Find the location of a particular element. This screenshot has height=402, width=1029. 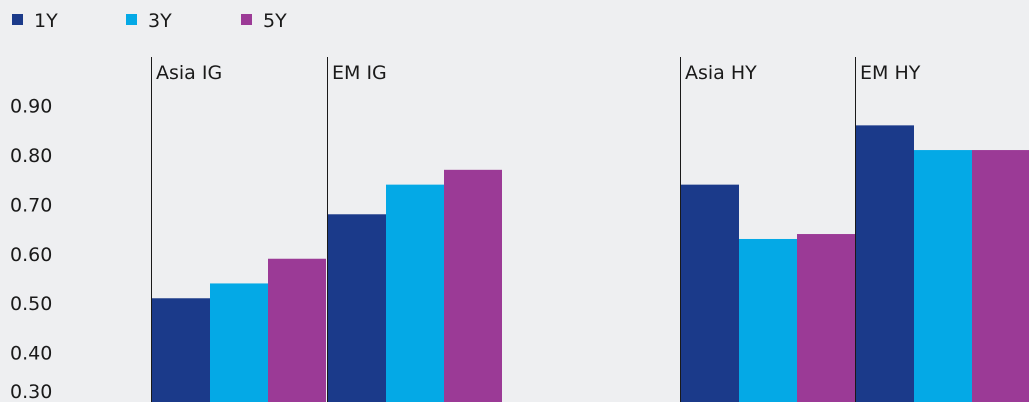

legend-label-1y: 1Y is located at coordinates (46, 21).